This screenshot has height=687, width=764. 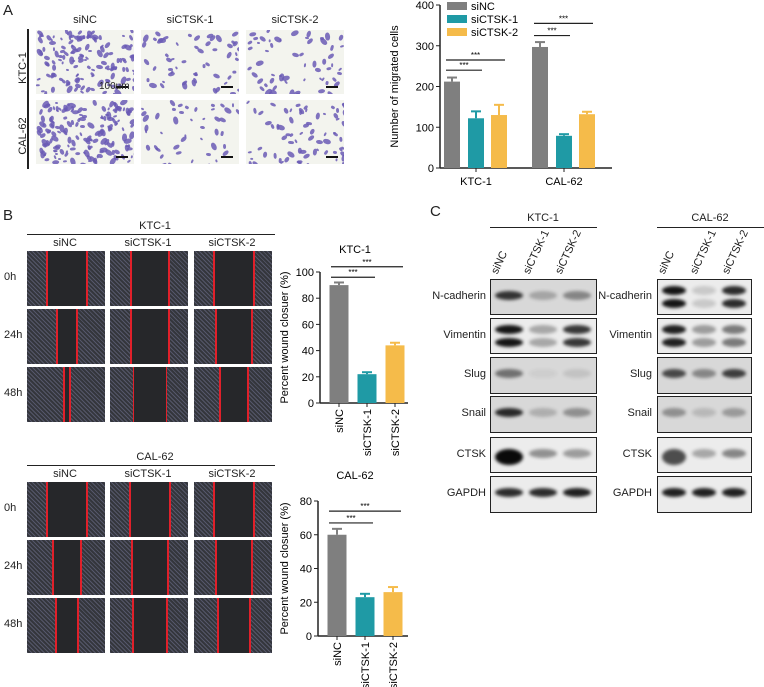 I want to click on row-label: KTC-1, so click(x=23, y=68).